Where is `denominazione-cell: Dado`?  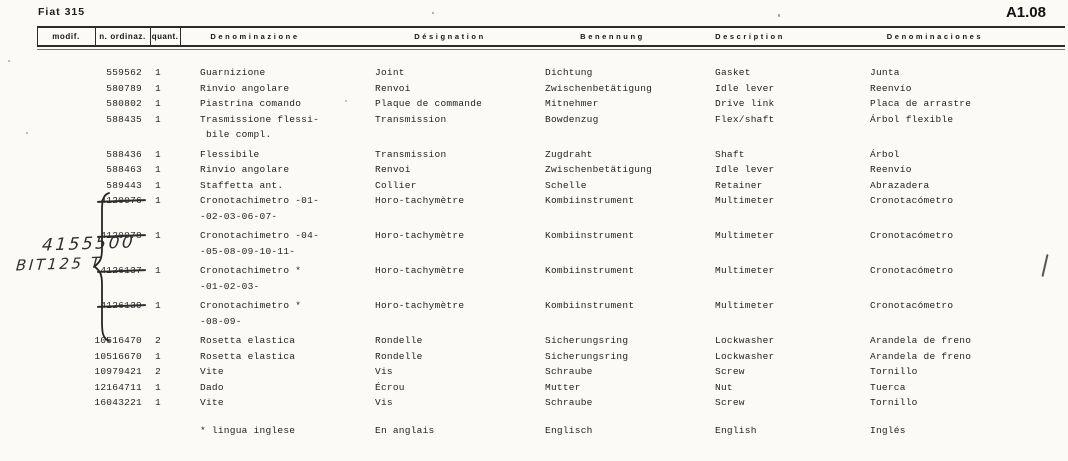 denominazione-cell: Dado is located at coordinates (212, 387).